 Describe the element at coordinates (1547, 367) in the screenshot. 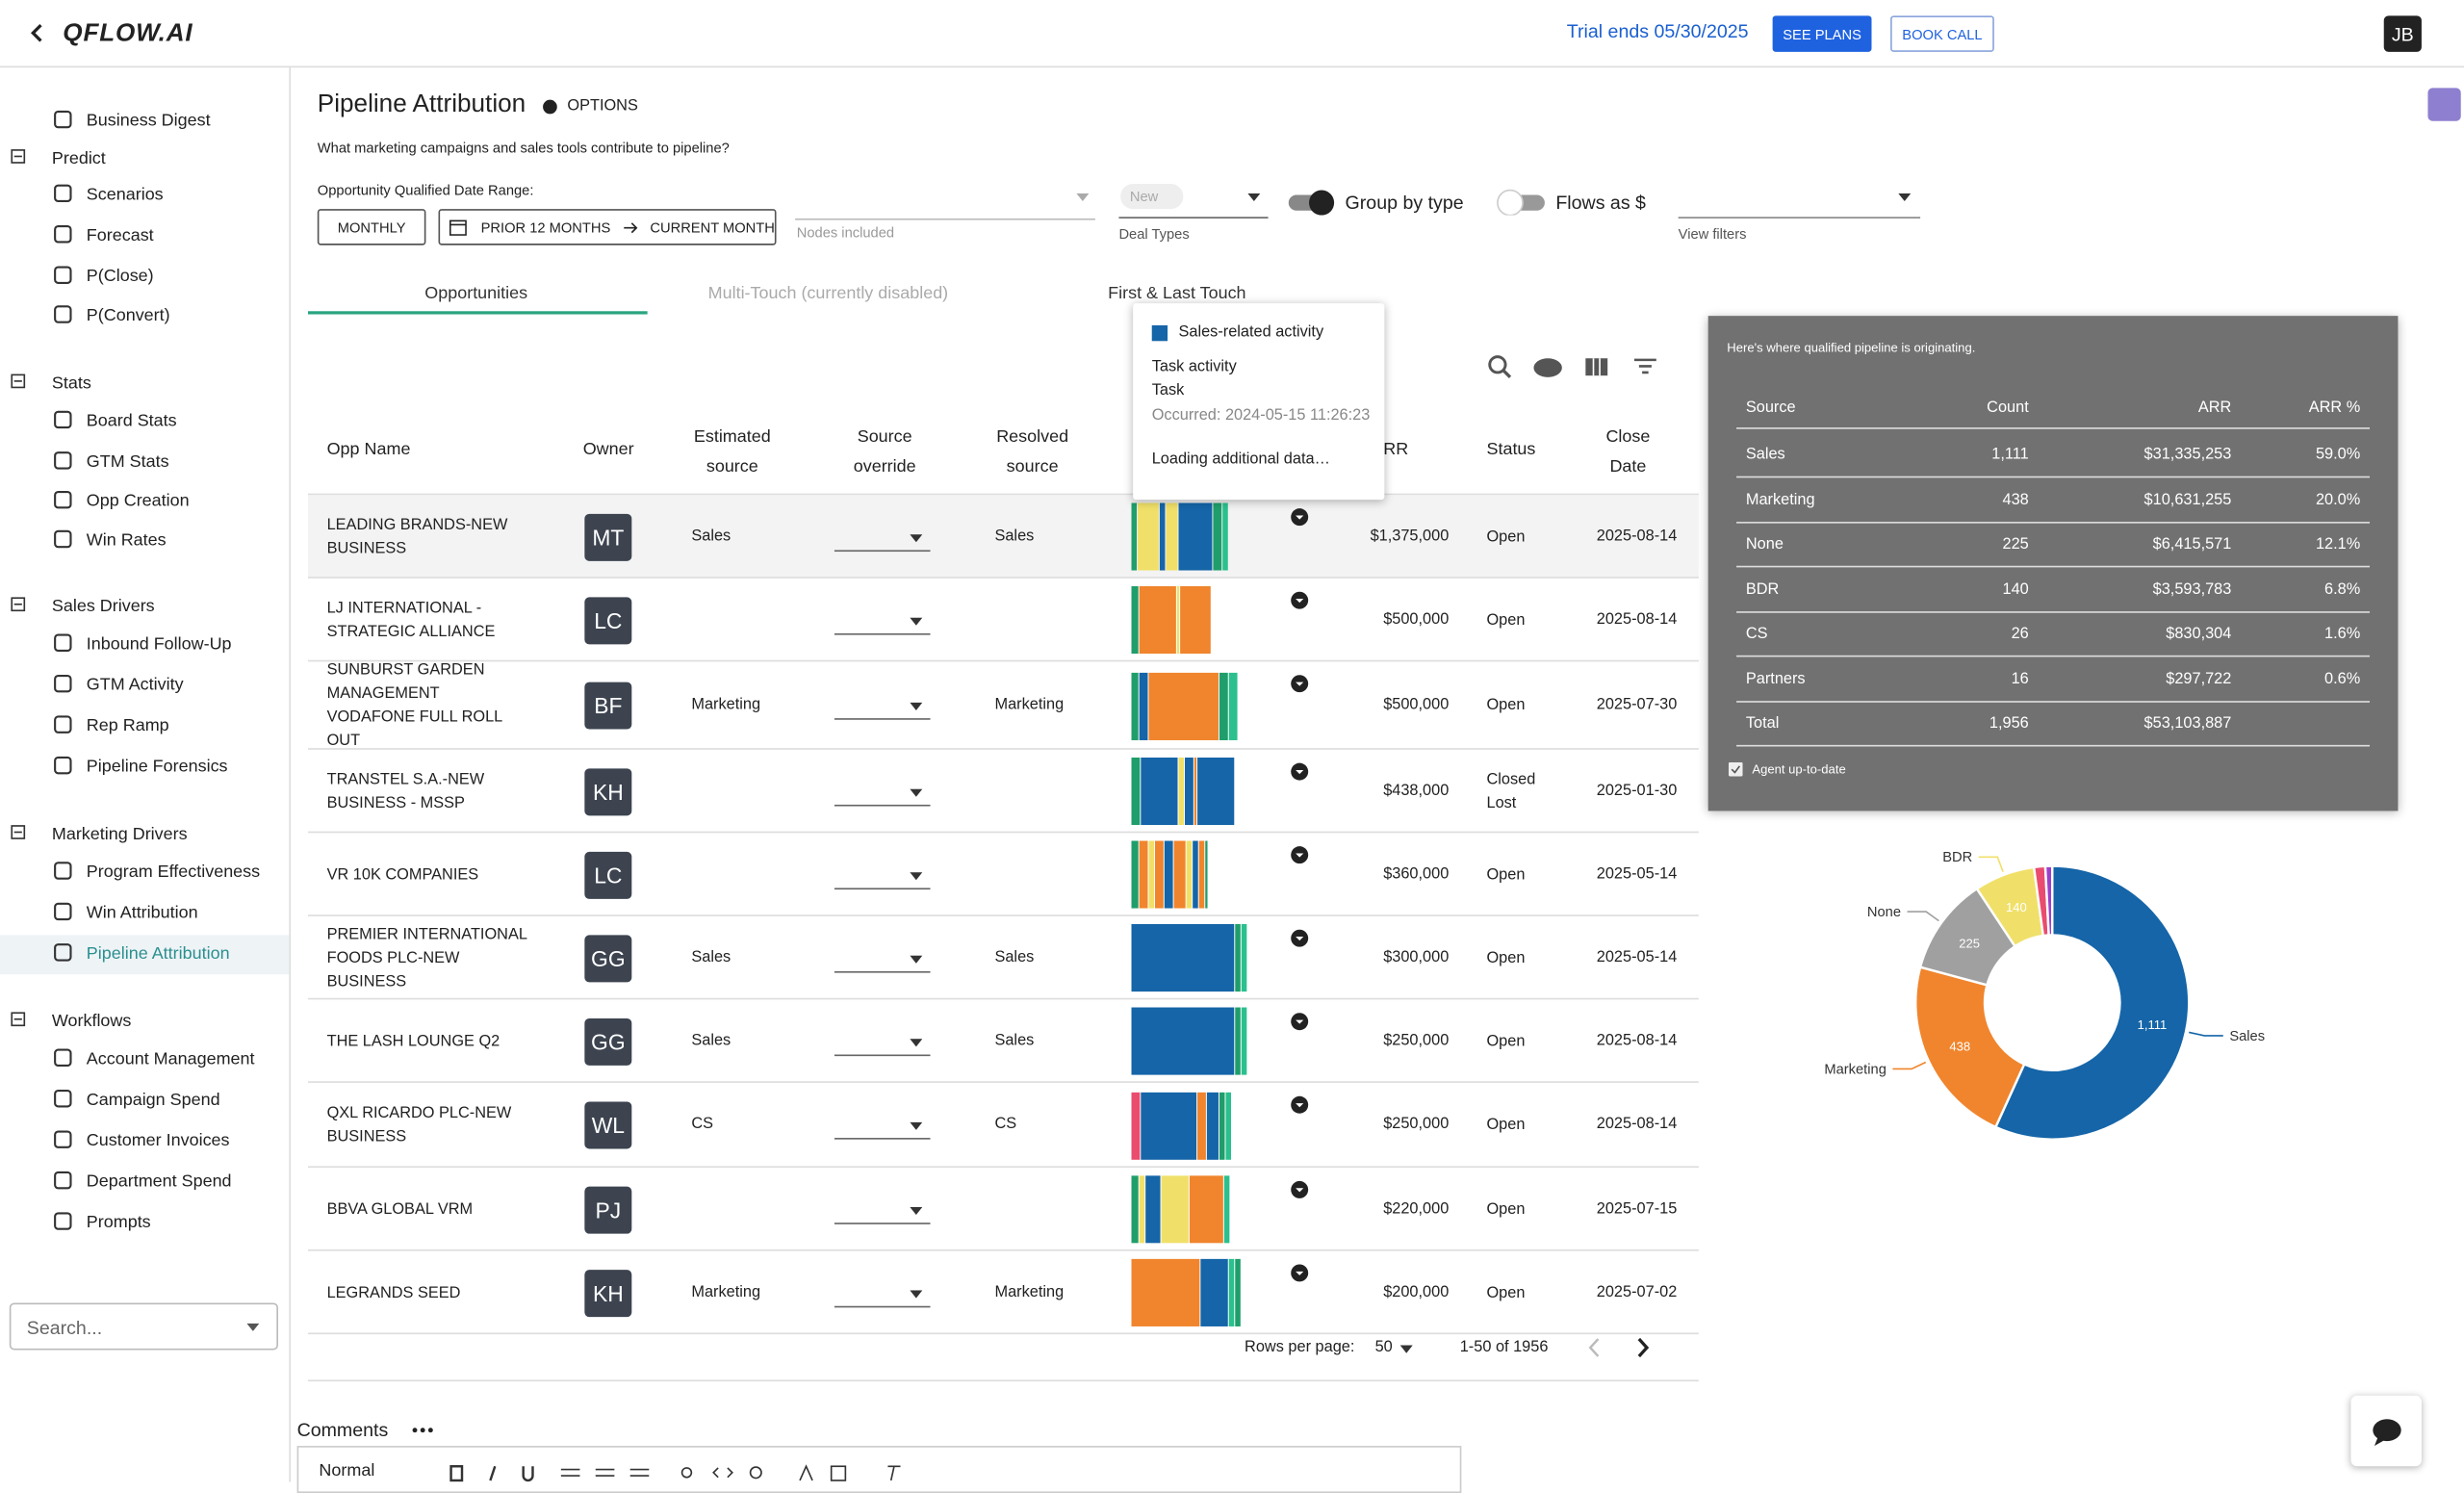

I see `download-icon` at that location.